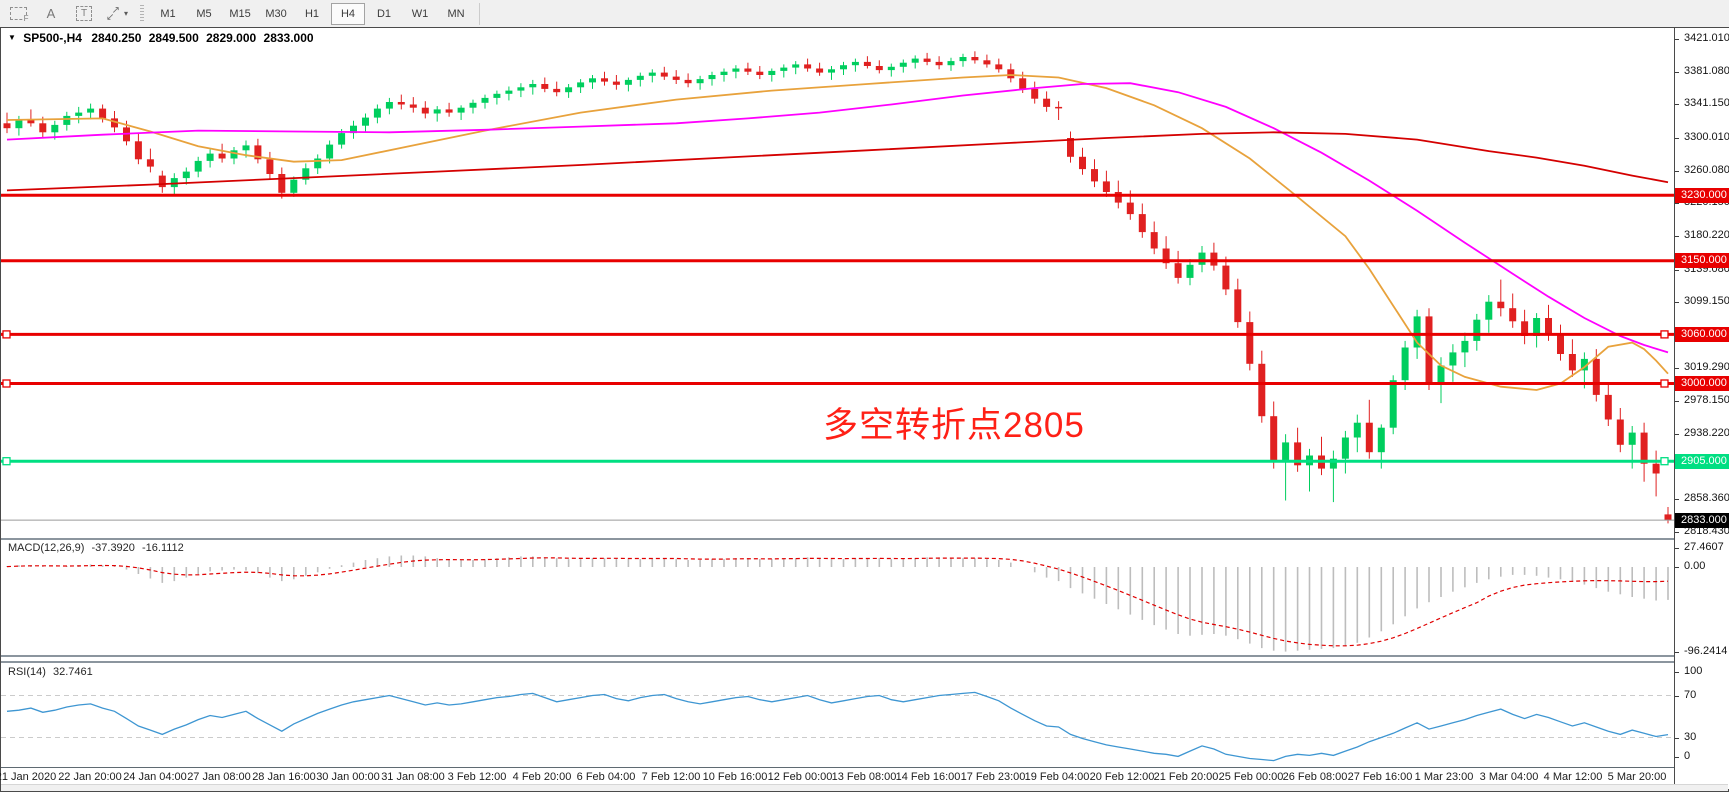 The width and height of the screenshot is (1729, 792). I want to click on time-axis-label: 4 Feb 20:00, so click(542, 777).